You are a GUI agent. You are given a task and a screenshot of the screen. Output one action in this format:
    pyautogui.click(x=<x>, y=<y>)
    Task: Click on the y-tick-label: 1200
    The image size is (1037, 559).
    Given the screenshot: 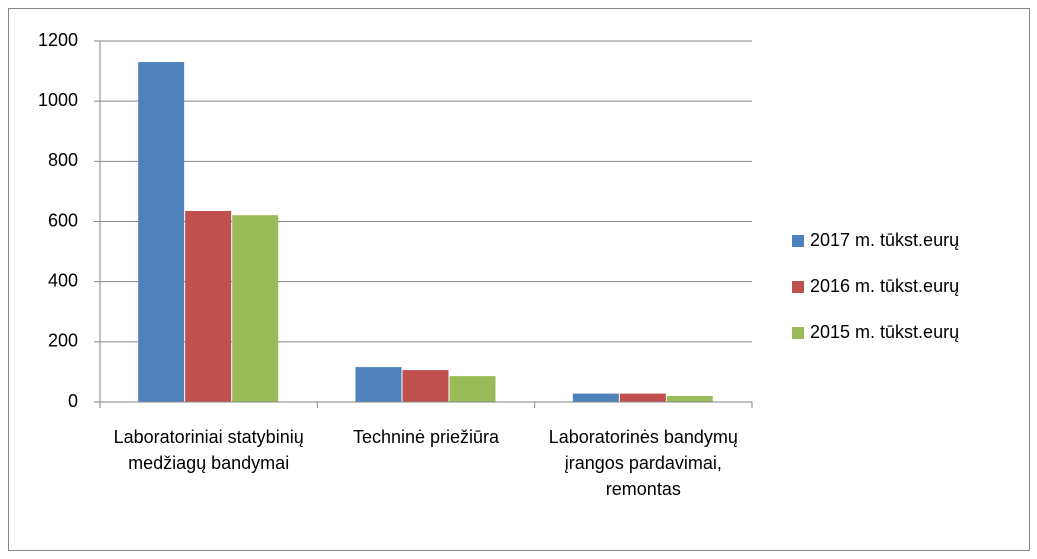 What is the action you would take?
    pyautogui.click(x=58, y=40)
    